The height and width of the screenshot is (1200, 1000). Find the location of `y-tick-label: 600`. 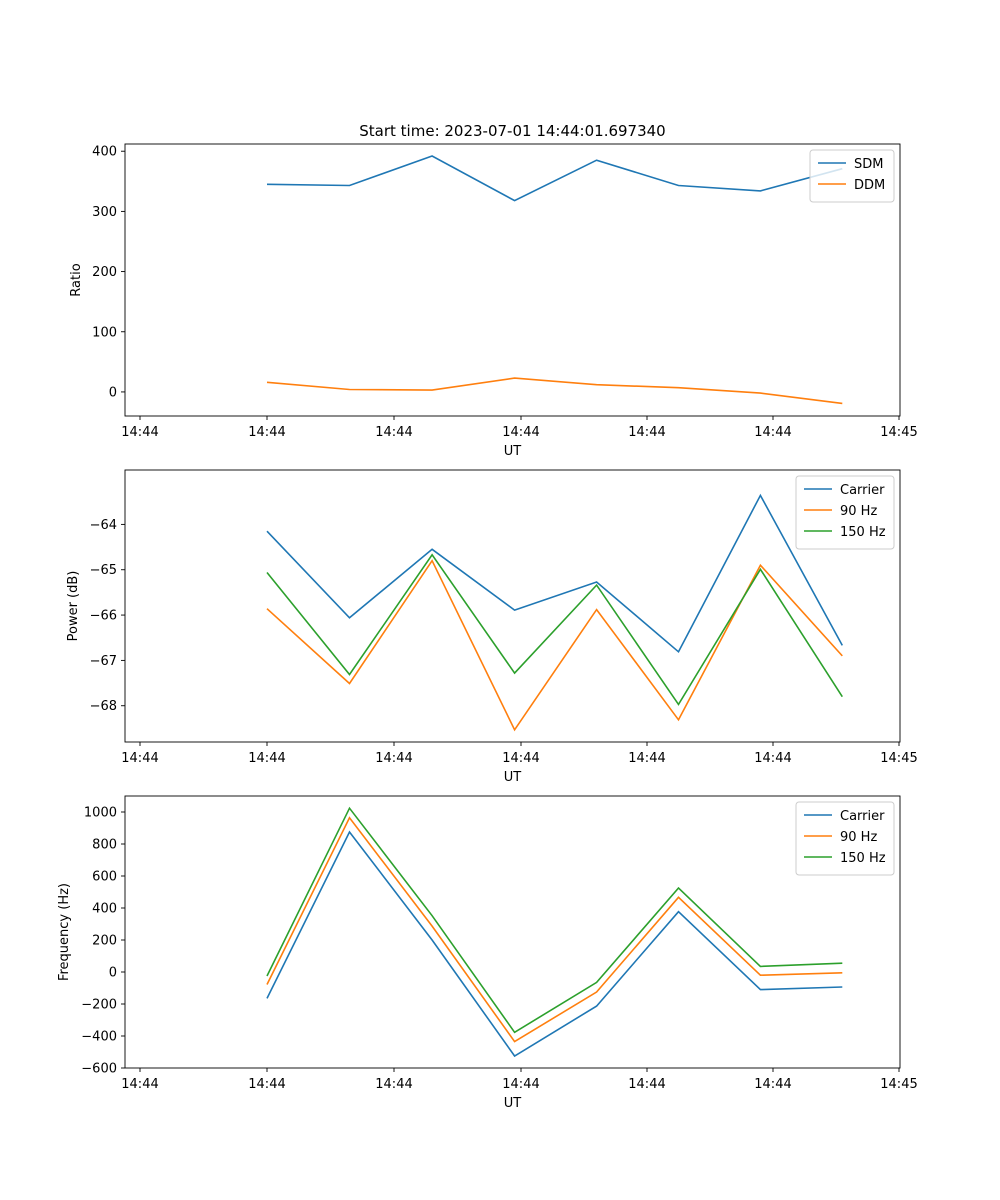

y-tick-label: 600 is located at coordinates (104, 877).